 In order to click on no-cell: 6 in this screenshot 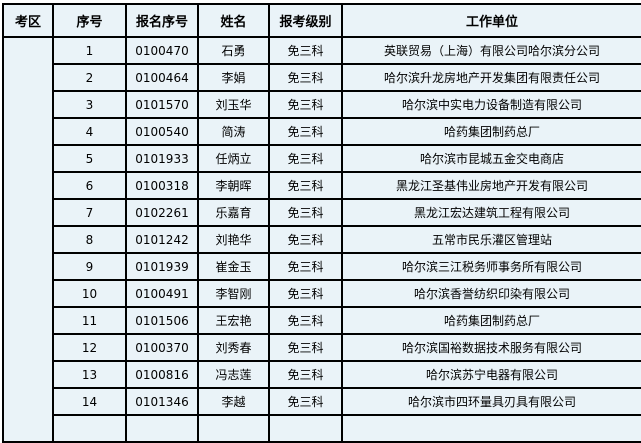, I will do `click(89, 185)`.